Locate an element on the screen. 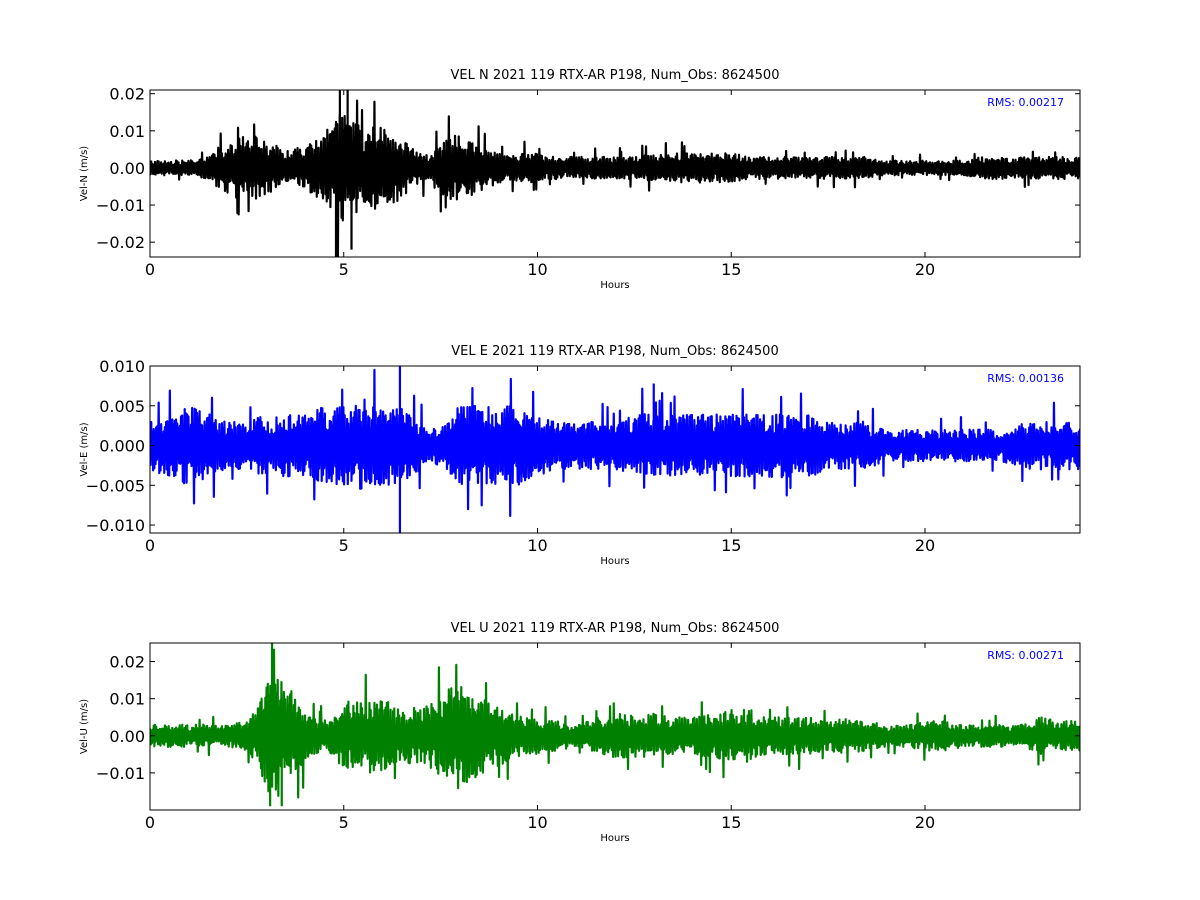 Image resolution: width=1200 pixels, height=900 pixels. vel-u-trace is located at coordinates (615, 725).